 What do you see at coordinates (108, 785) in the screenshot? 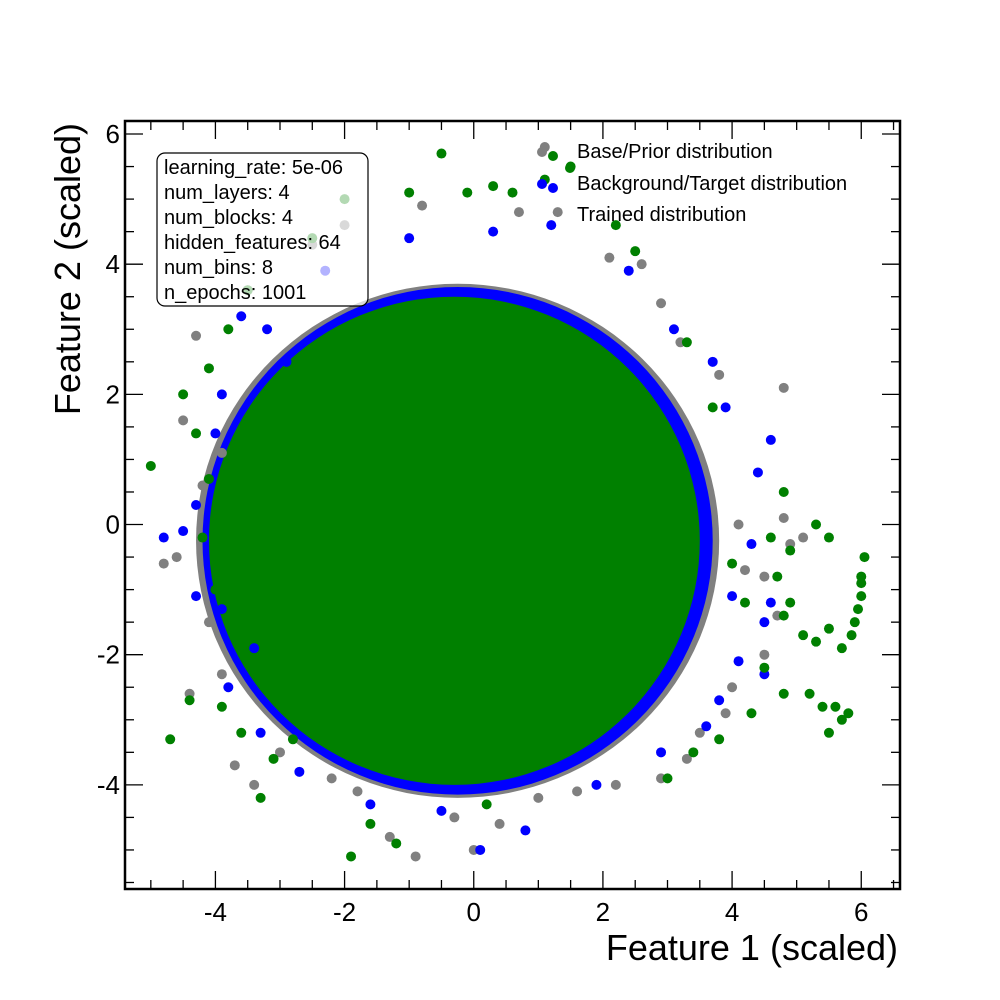
I see `y-tick-label: -4` at bounding box center [108, 785].